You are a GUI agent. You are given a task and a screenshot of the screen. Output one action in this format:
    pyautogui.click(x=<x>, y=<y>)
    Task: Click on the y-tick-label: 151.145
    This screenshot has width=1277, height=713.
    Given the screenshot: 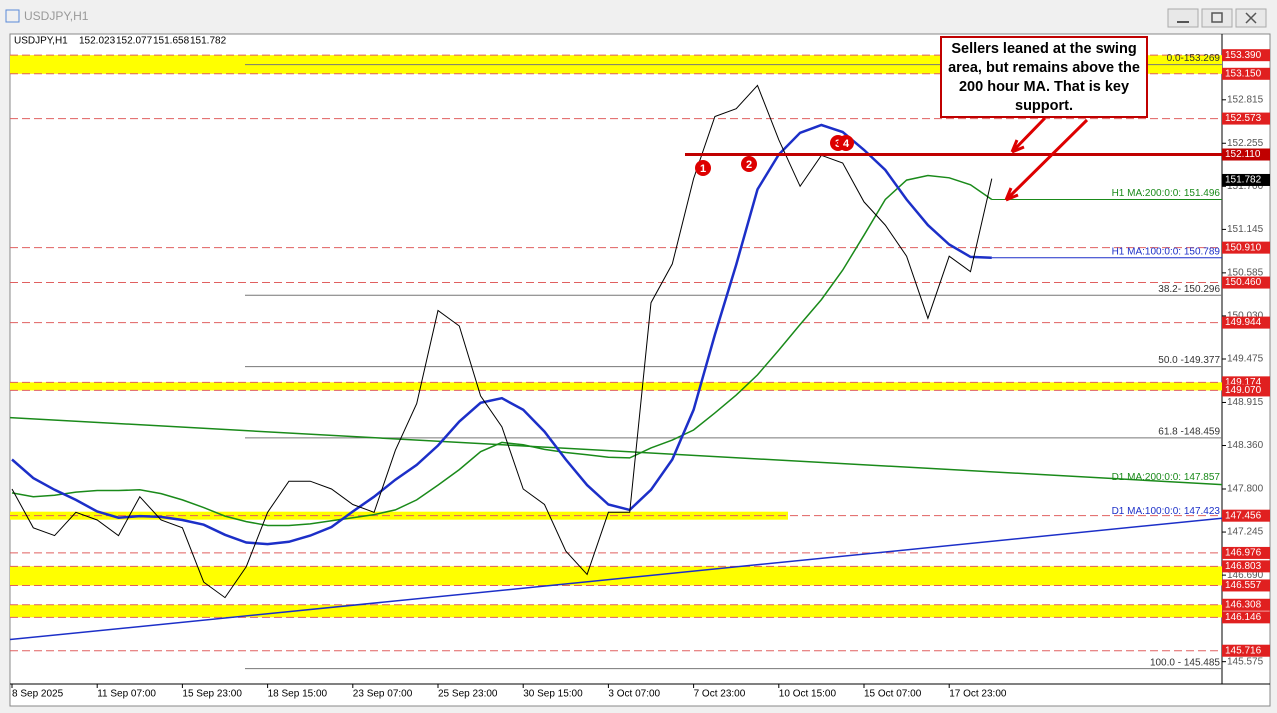 What is the action you would take?
    pyautogui.click(x=1245, y=229)
    